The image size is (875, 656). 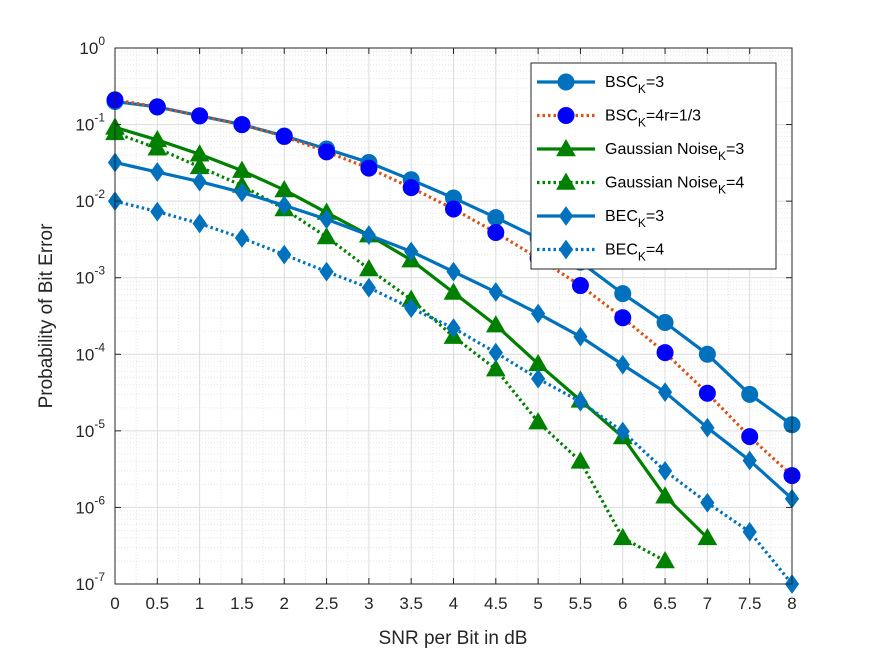 I want to click on legend-label: BECK=3, so click(x=634, y=219).